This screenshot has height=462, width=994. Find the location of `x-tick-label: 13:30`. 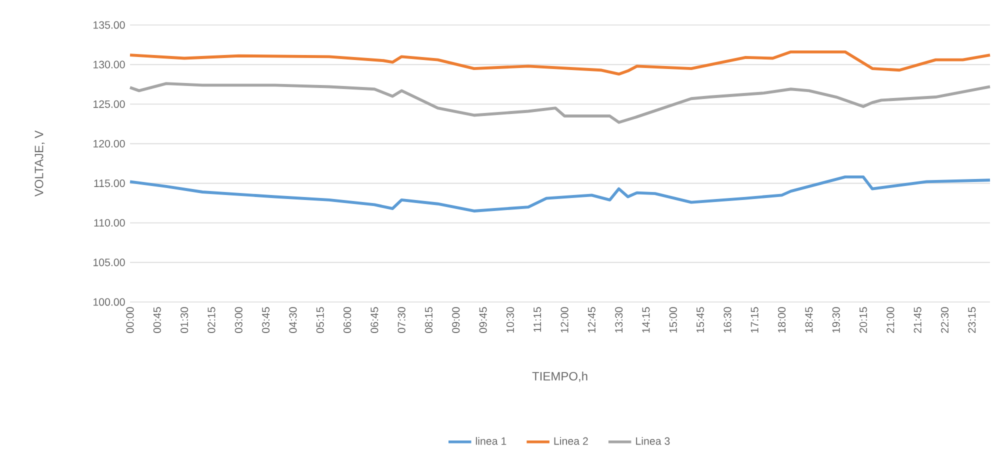

x-tick-label: 13:30 is located at coordinates (619, 320).